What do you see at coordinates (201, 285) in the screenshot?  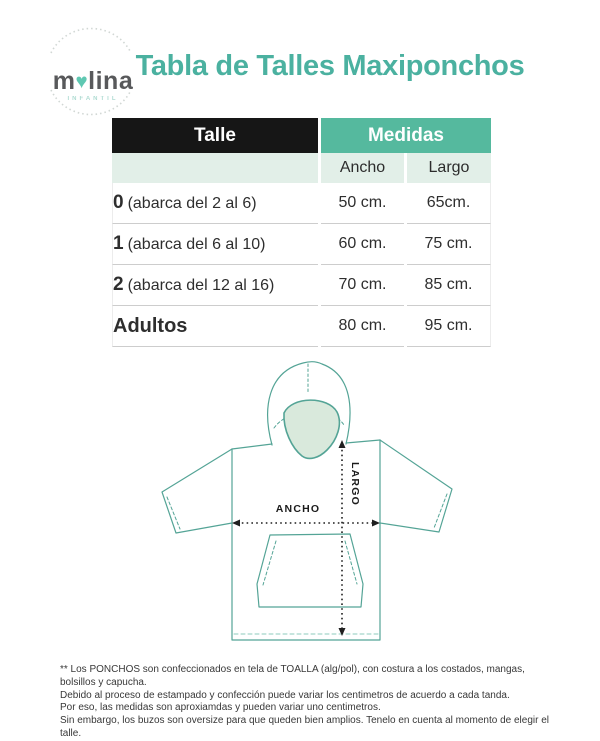 I see `size-range: (abarca del 12 al 16)` at bounding box center [201, 285].